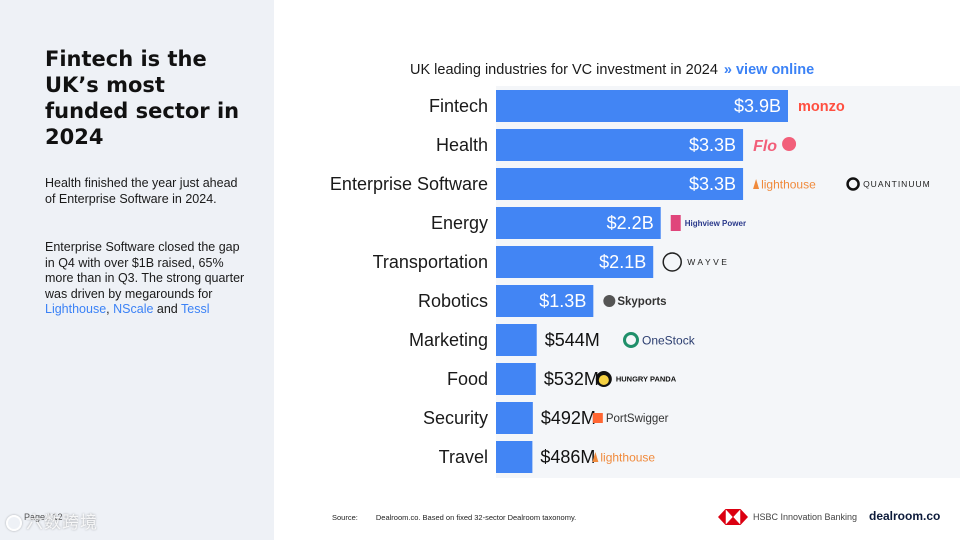 The height and width of the screenshot is (540, 960). I want to click on portswigger-icon, so click(597, 418).